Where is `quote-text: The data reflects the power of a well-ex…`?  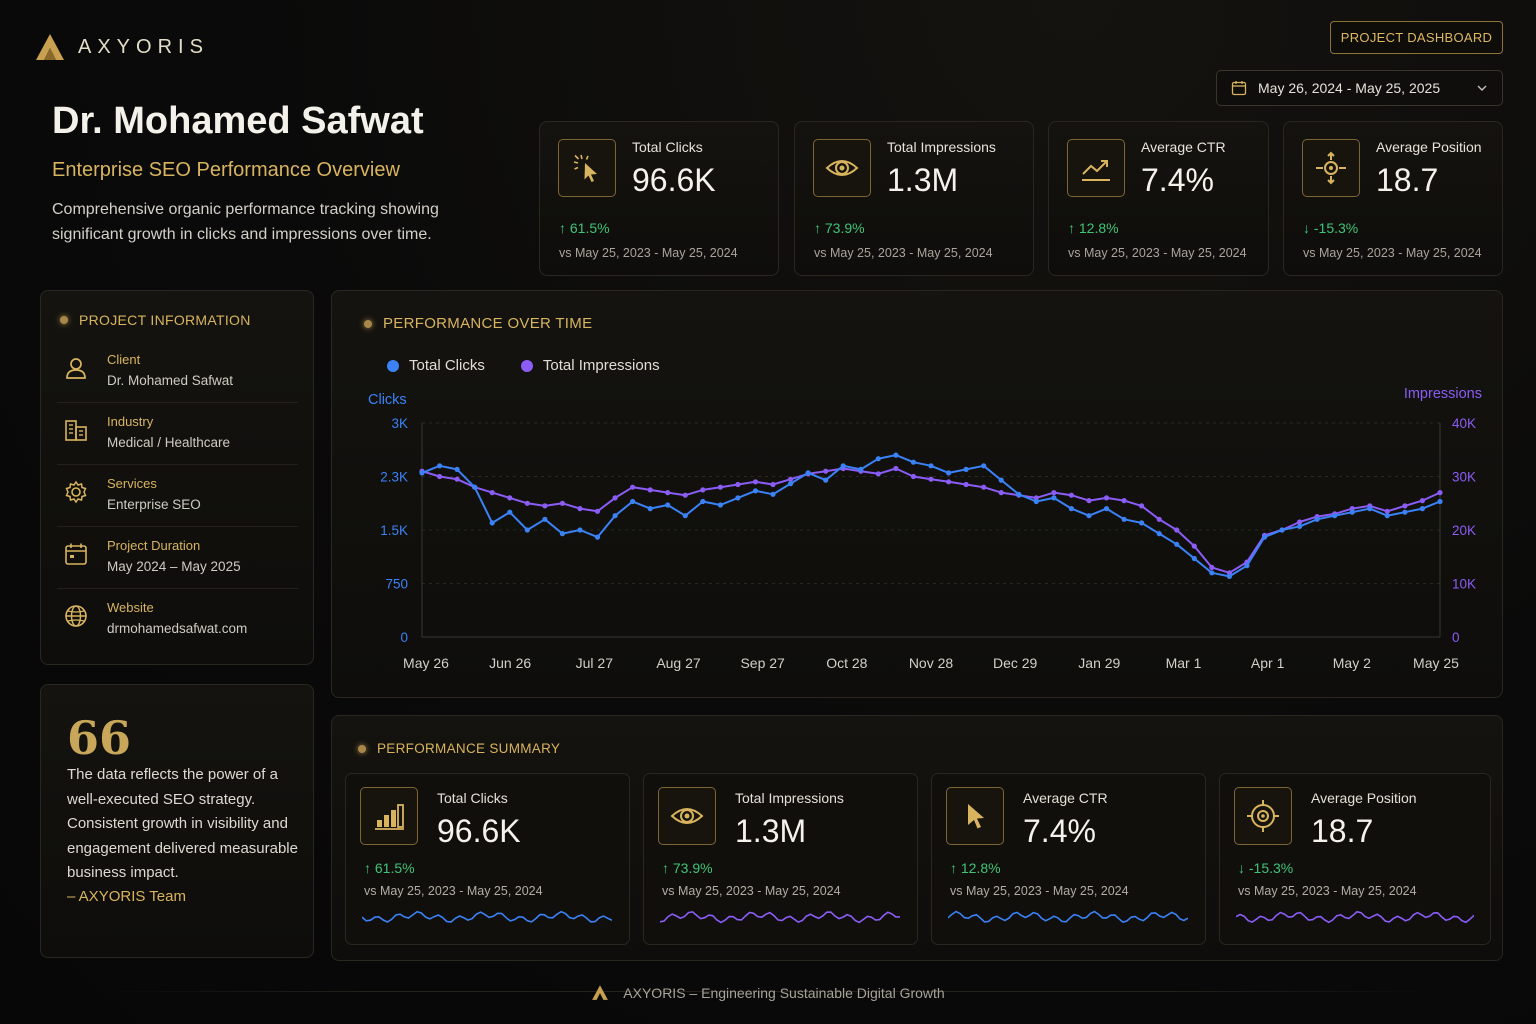 quote-text: The data reflects the power of a well-ex… is located at coordinates (182, 823).